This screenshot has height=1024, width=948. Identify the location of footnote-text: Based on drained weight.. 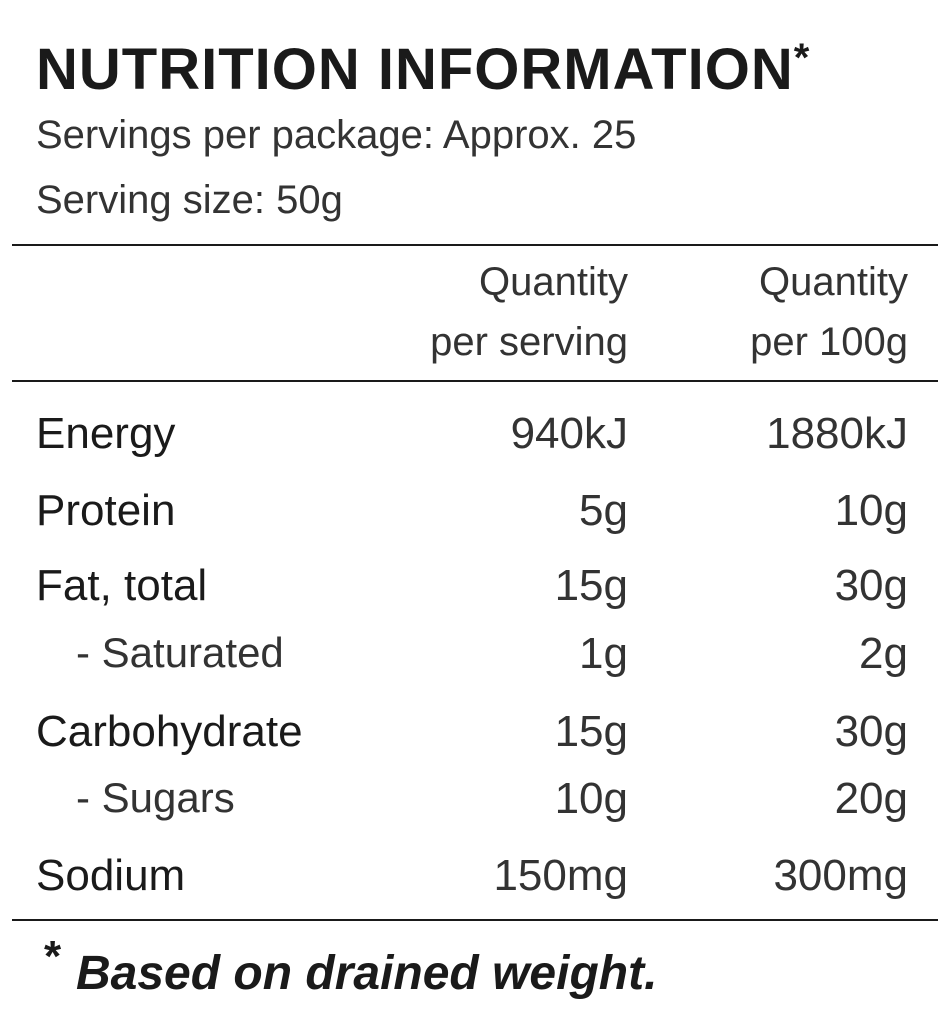
(367, 973).